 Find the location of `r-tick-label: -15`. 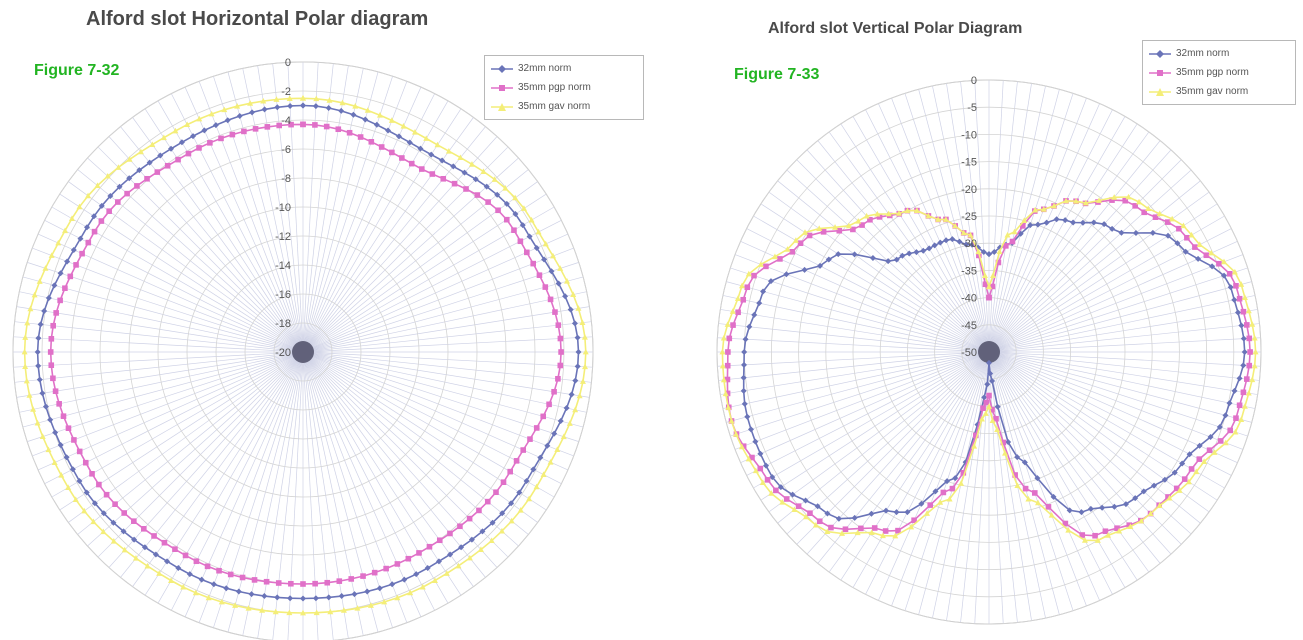

r-tick-label: -15 is located at coordinates (969, 163).